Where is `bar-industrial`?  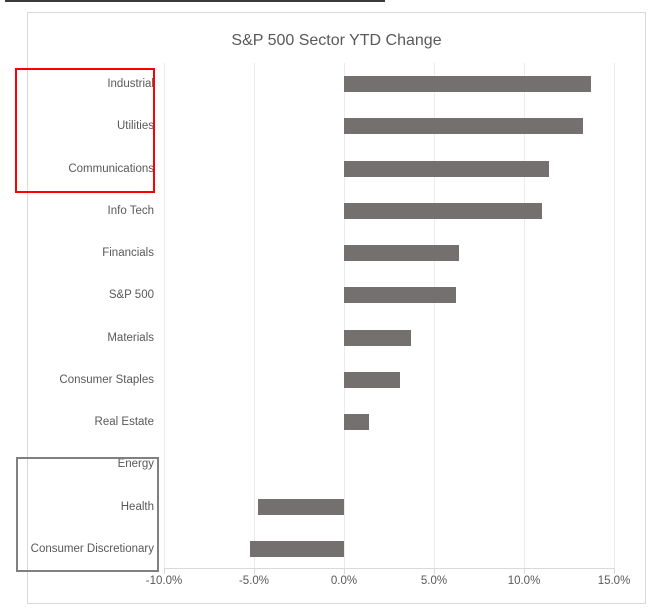
bar-industrial is located at coordinates (467, 84).